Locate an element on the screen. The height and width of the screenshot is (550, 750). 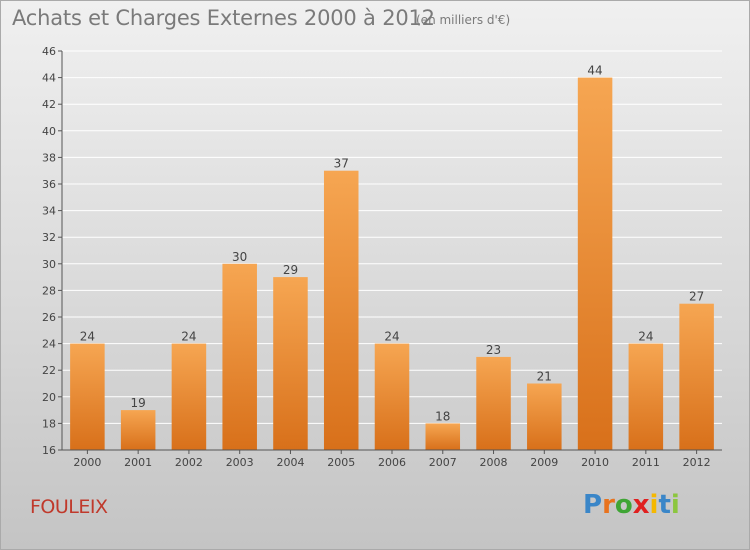
y-tick-label: 22 is located at coordinates (49, 370).